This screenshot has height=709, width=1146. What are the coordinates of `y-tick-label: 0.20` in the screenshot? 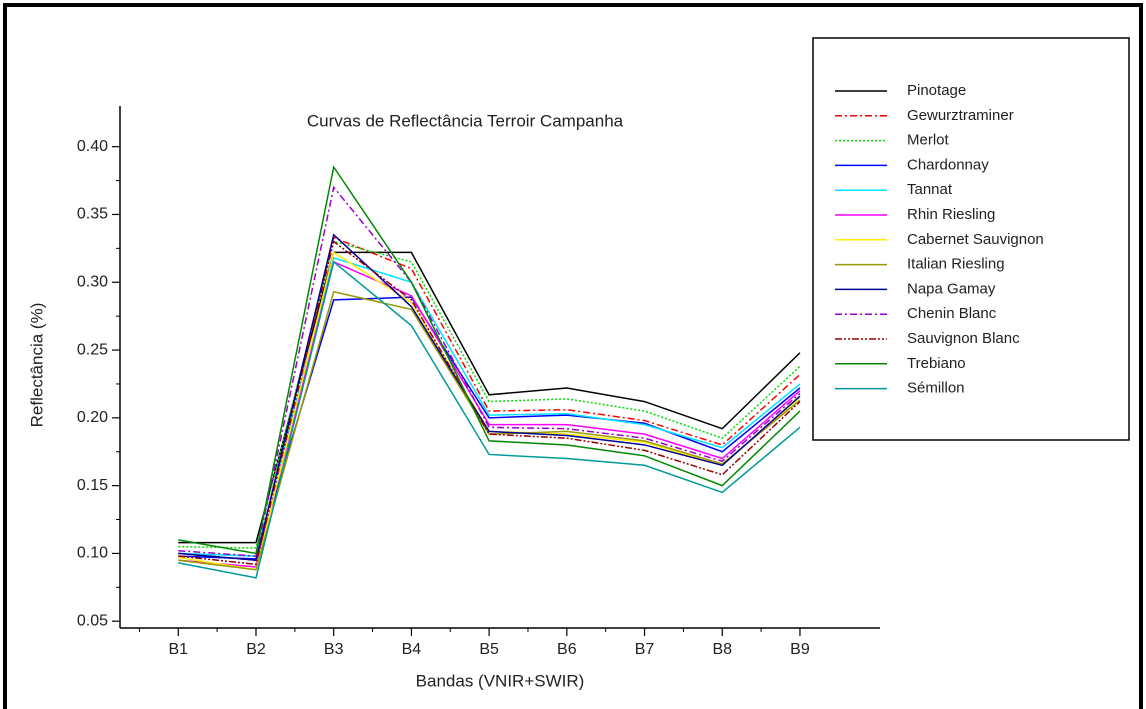 It's located at (92, 417).